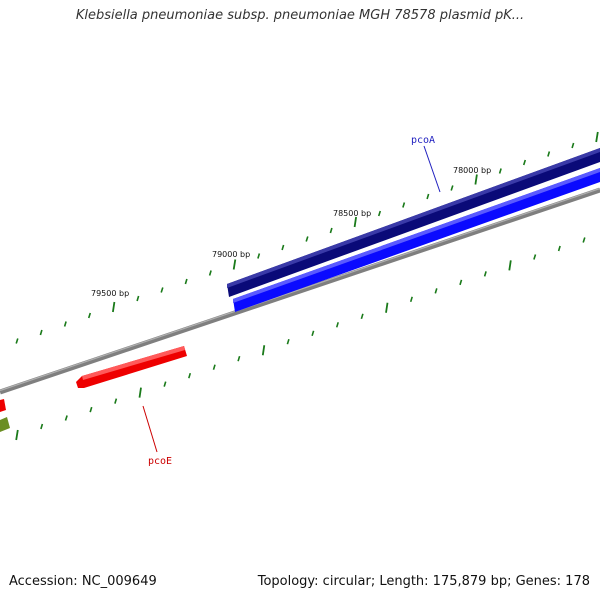 This screenshot has height=600, width=600. I want to click on gene-partial-red, so click(3, 405).